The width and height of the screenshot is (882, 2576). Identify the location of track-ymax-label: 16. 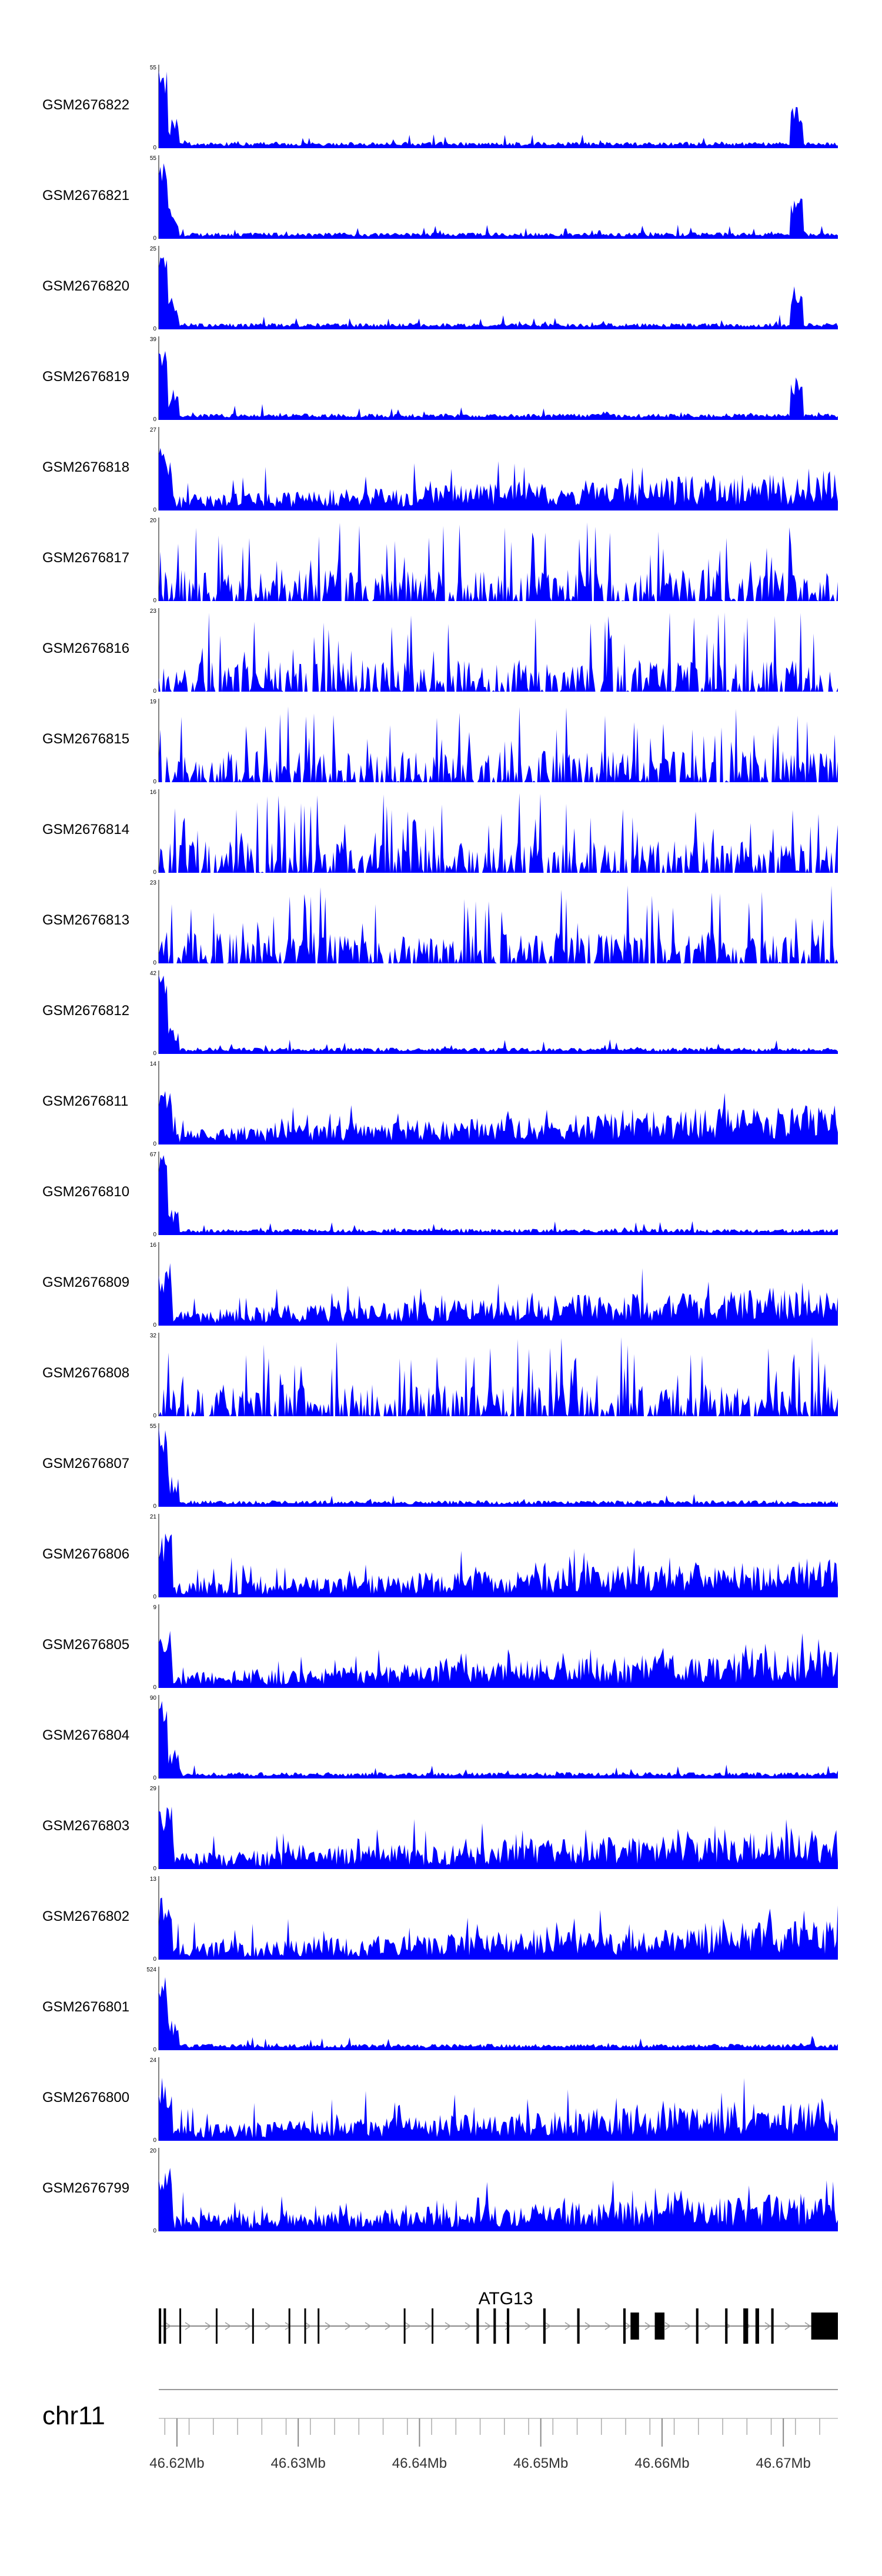
(153, 1245).